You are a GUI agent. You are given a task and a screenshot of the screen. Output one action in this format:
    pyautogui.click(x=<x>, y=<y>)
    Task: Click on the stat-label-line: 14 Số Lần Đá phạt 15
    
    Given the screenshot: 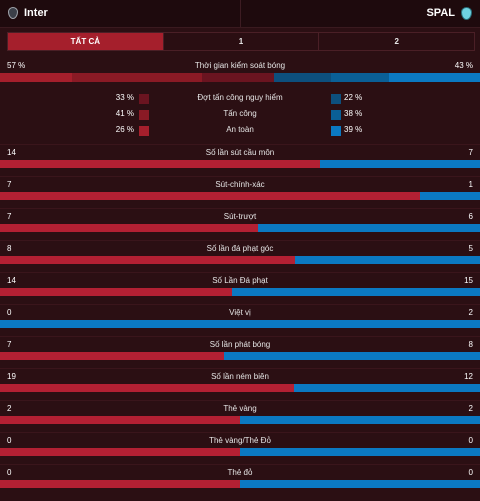 What is the action you would take?
    pyautogui.click(x=240, y=282)
    